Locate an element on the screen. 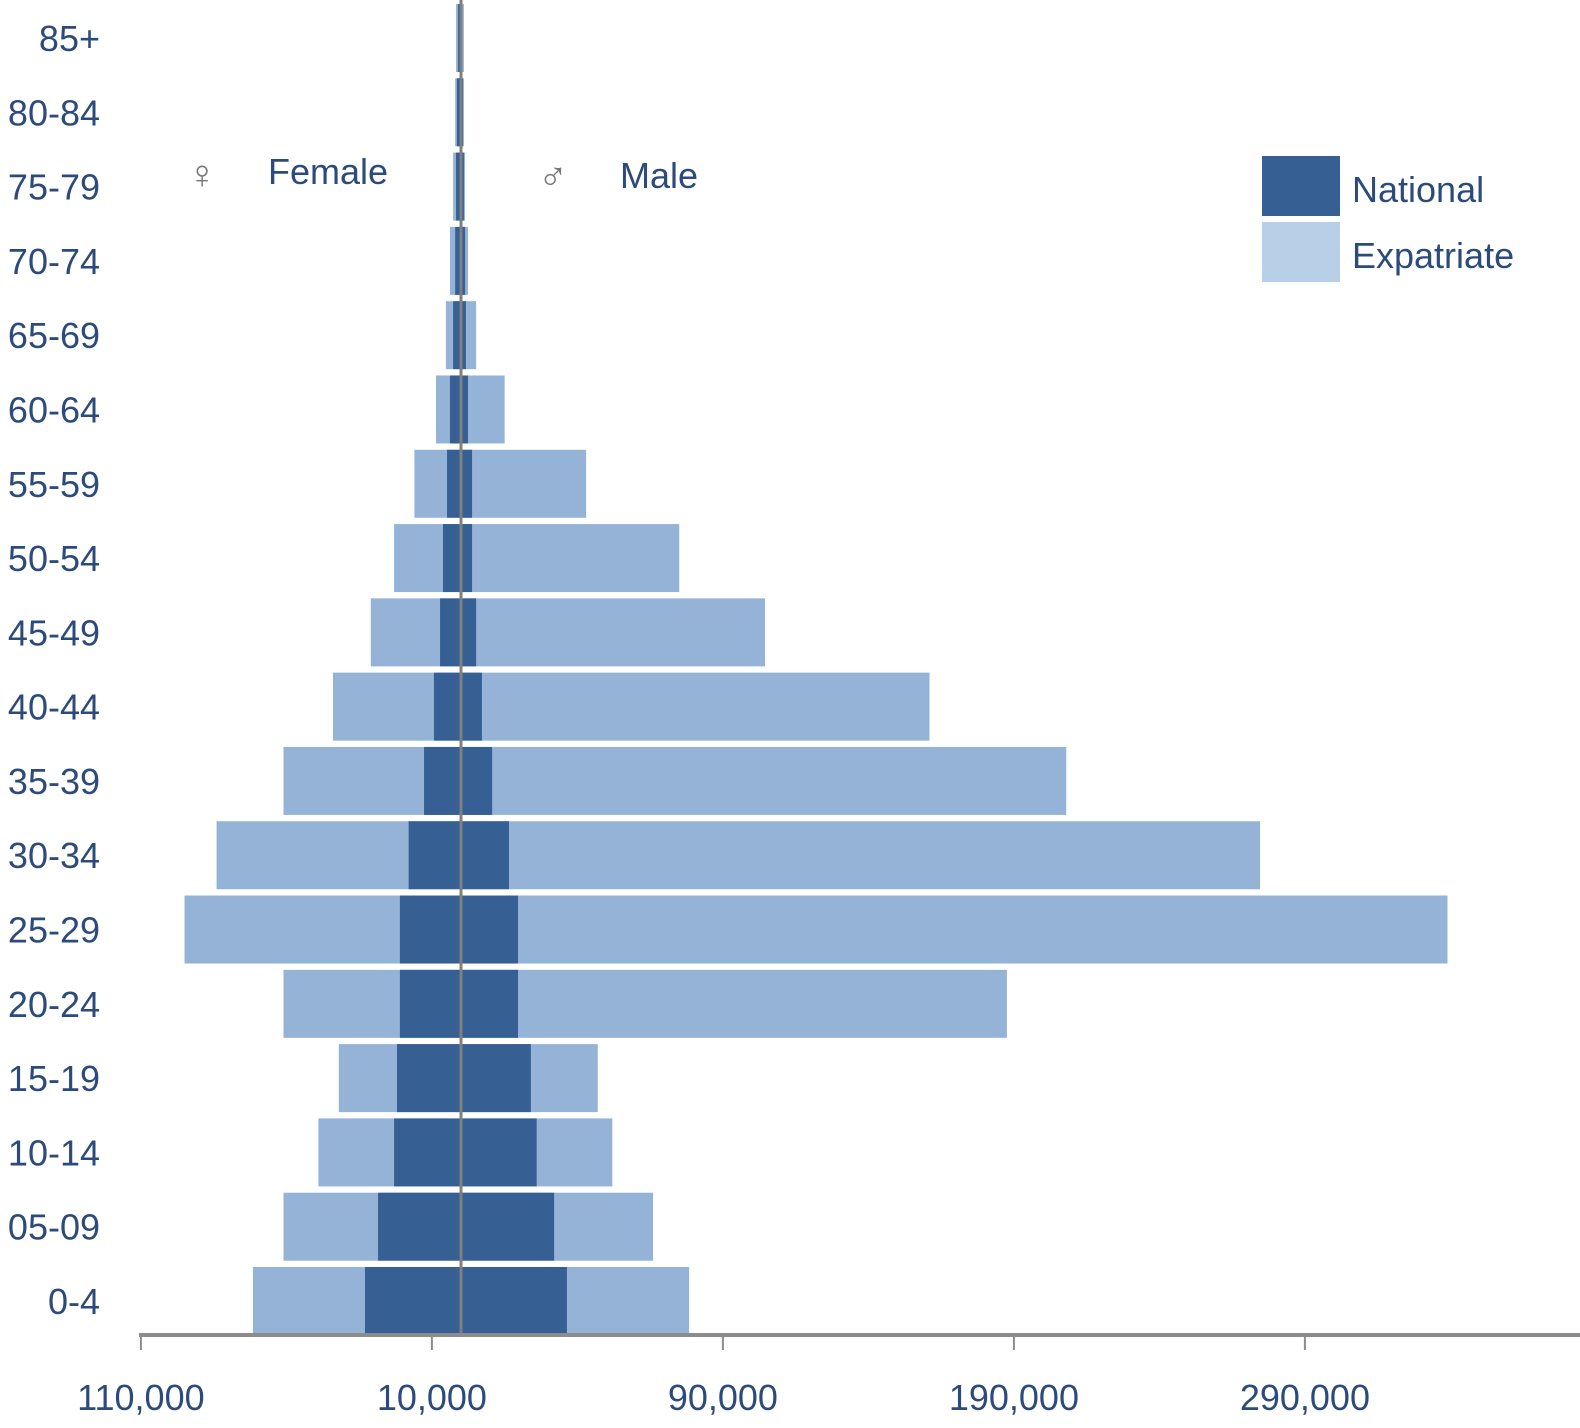  age-group-label: 65-69 is located at coordinates (54, 335).